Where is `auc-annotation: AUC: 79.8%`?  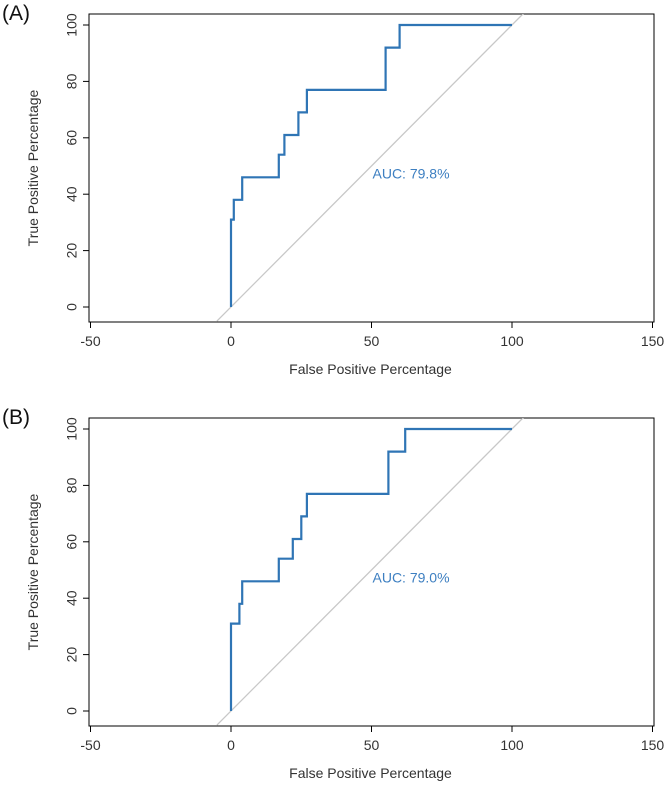 auc-annotation: AUC: 79.8% is located at coordinates (411, 173).